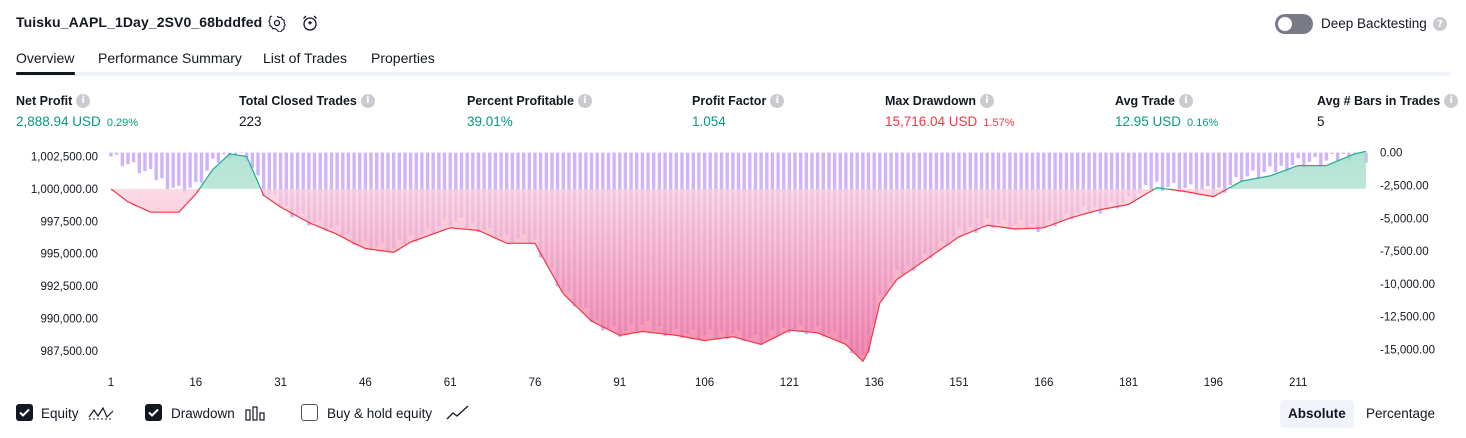 The width and height of the screenshot is (1466, 438). What do you see at coordinates (1374, 23) in the screenshot?
I see `deep-backtesting-label: Deep Backtesting` at bounding box center [1374, 23].